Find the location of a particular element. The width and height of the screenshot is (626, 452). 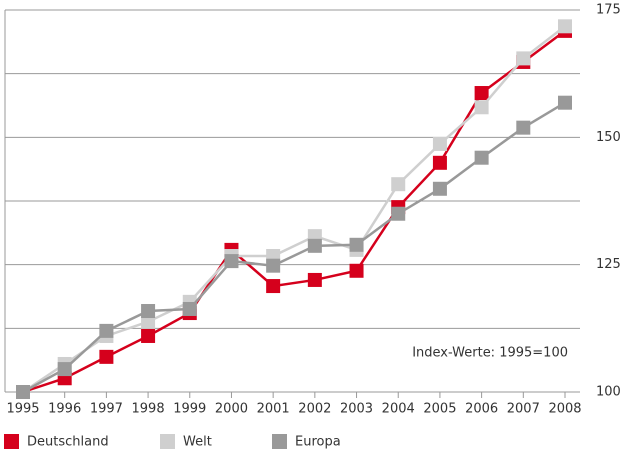

x-tick-label: 2008 is located at coordinates (564, 409).